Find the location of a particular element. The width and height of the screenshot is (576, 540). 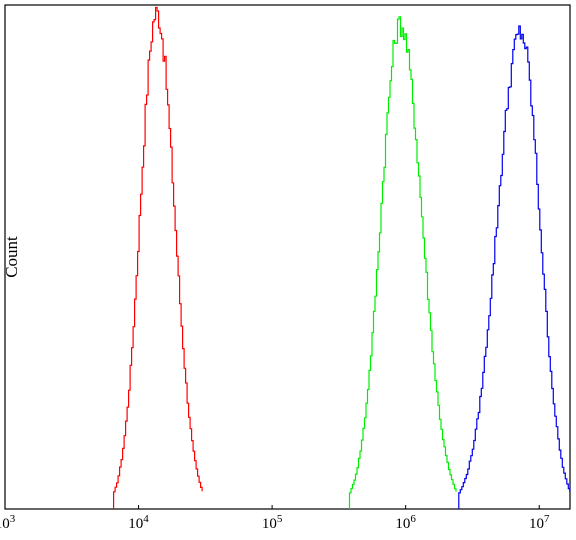

x-tick-label: 10⁵ is located at coordinates (272, 522).